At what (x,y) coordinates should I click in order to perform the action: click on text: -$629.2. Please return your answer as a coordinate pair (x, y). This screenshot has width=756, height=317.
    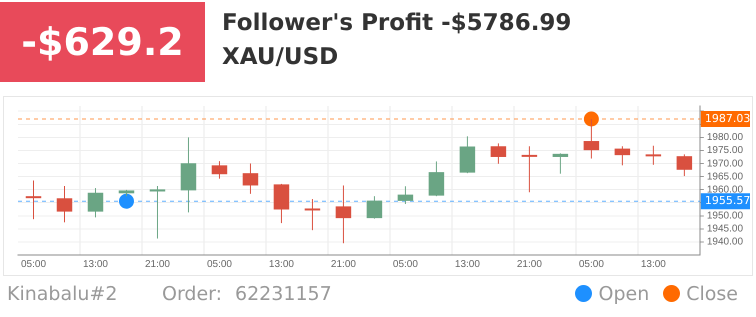
    Looking at the image, I should click on (102, 42).